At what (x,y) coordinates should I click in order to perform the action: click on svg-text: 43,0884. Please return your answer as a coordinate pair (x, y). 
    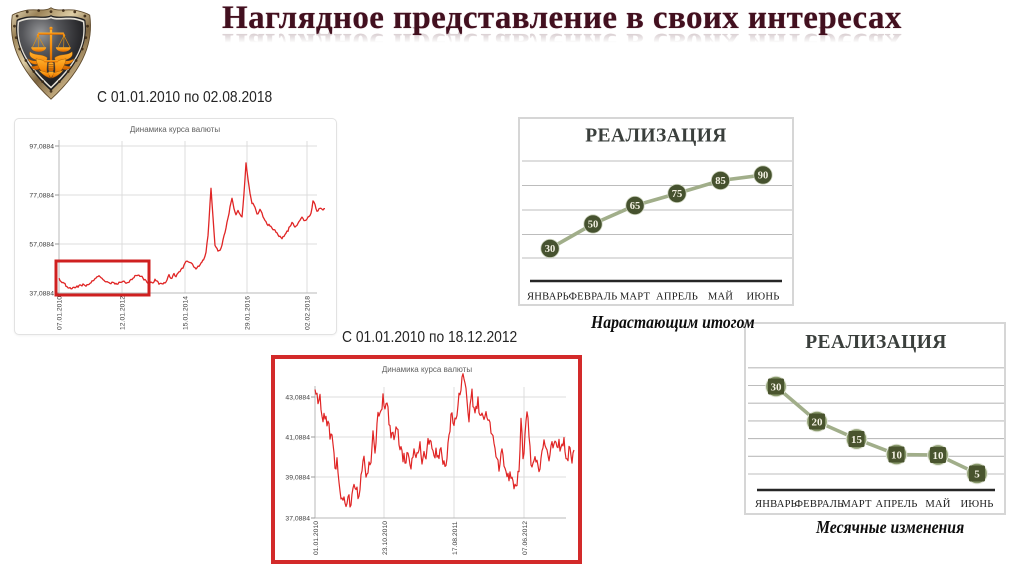
    Looking at the image, I should click on (297, 397).